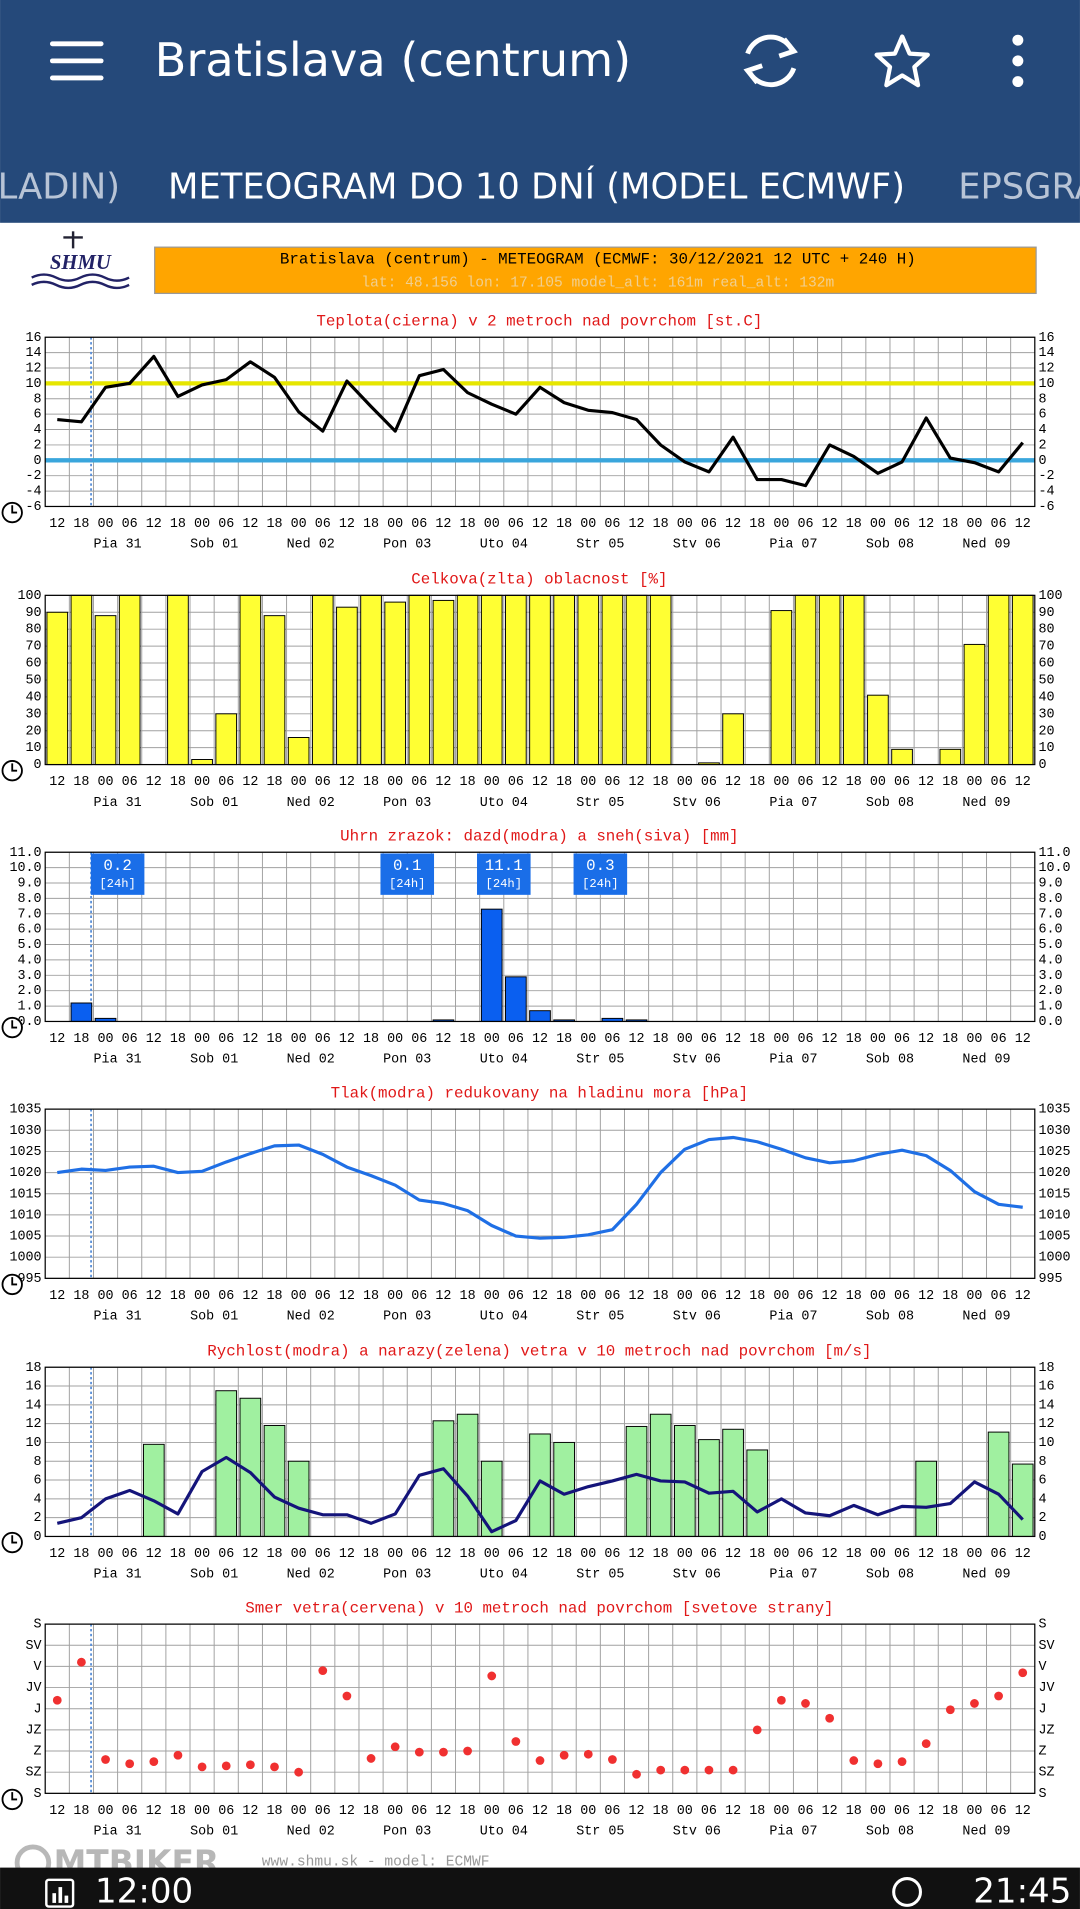 The image size is (1080, 1909). Describe the element at coordinates (76, 61) in the screenshot. I see `menu-button` at that location.